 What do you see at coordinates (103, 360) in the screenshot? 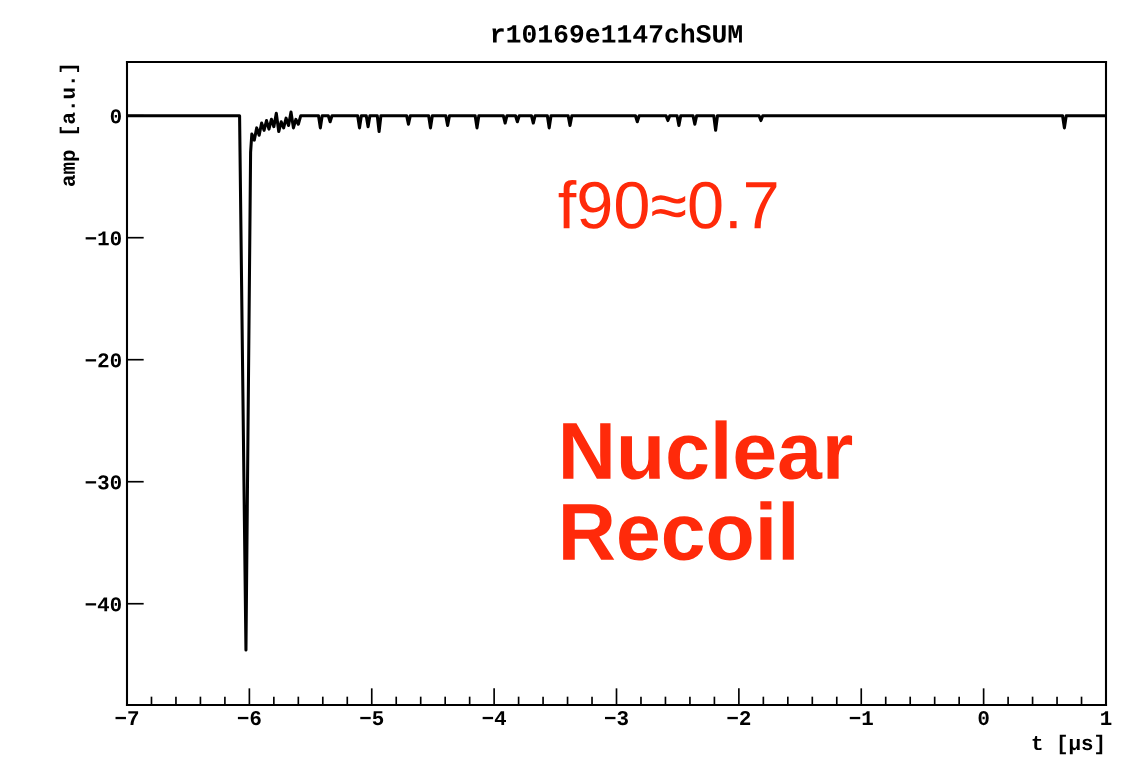
I see `y-tick-label: −20` at bounding box center [103, 360].